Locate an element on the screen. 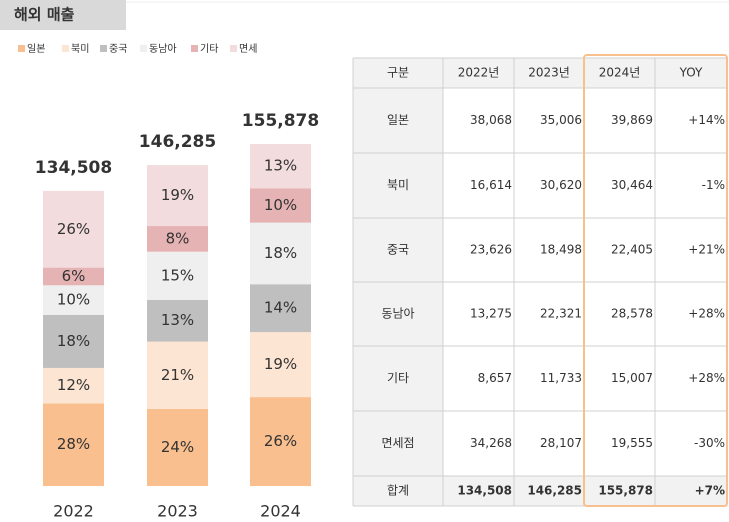 This screenshot has width=729, height=522. segment-label: 8% is located at coordinates (178, 238).